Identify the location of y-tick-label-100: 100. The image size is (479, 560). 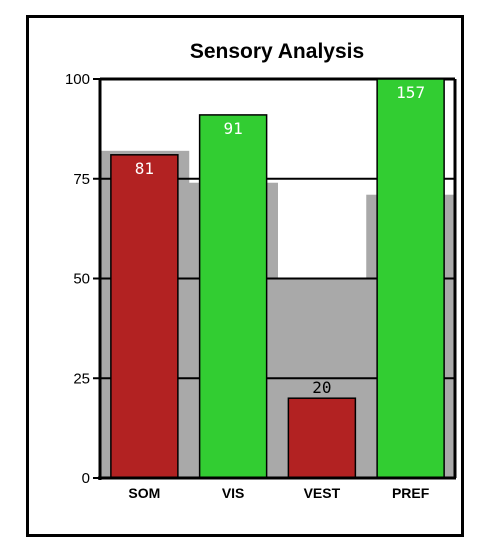
(77, 79).